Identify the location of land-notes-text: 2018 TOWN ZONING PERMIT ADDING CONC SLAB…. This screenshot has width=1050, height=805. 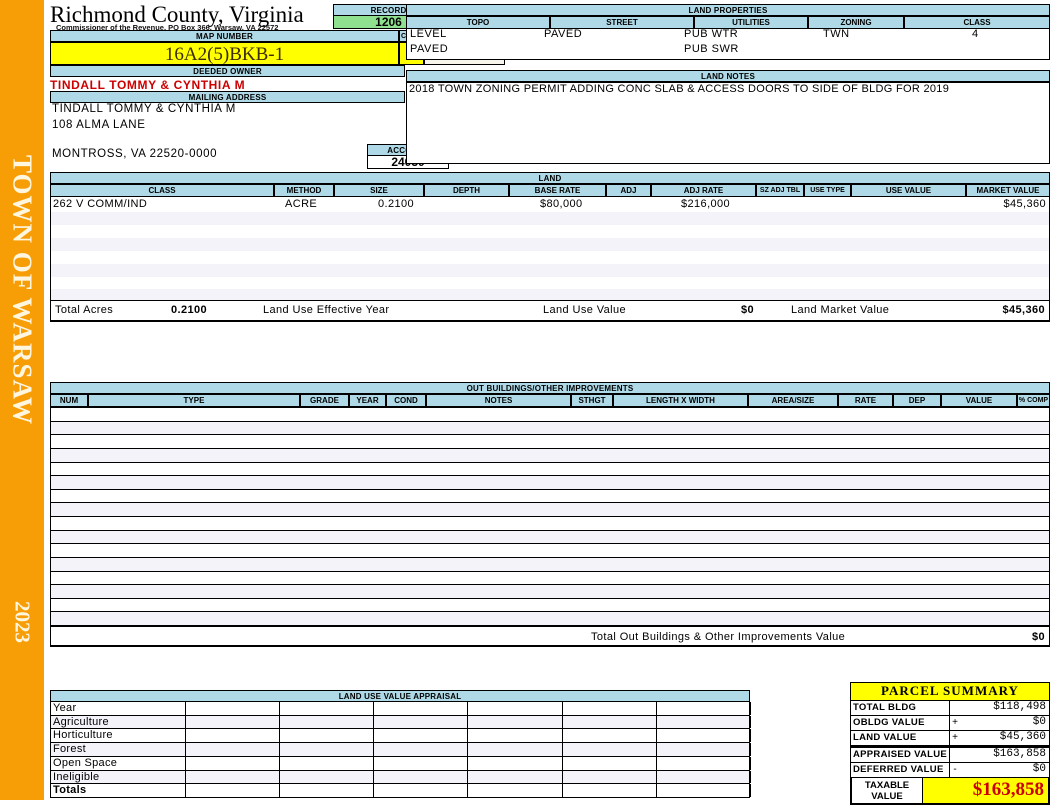
(679, 89).